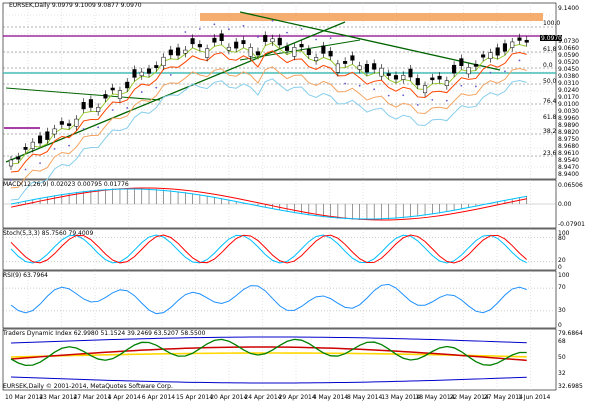 This screenshot has width=606, height=408. What do you see at coordinates (562, 310) in the screenshot?
I see `rsi-tick-label: 30` at bounding box center [562, 310].